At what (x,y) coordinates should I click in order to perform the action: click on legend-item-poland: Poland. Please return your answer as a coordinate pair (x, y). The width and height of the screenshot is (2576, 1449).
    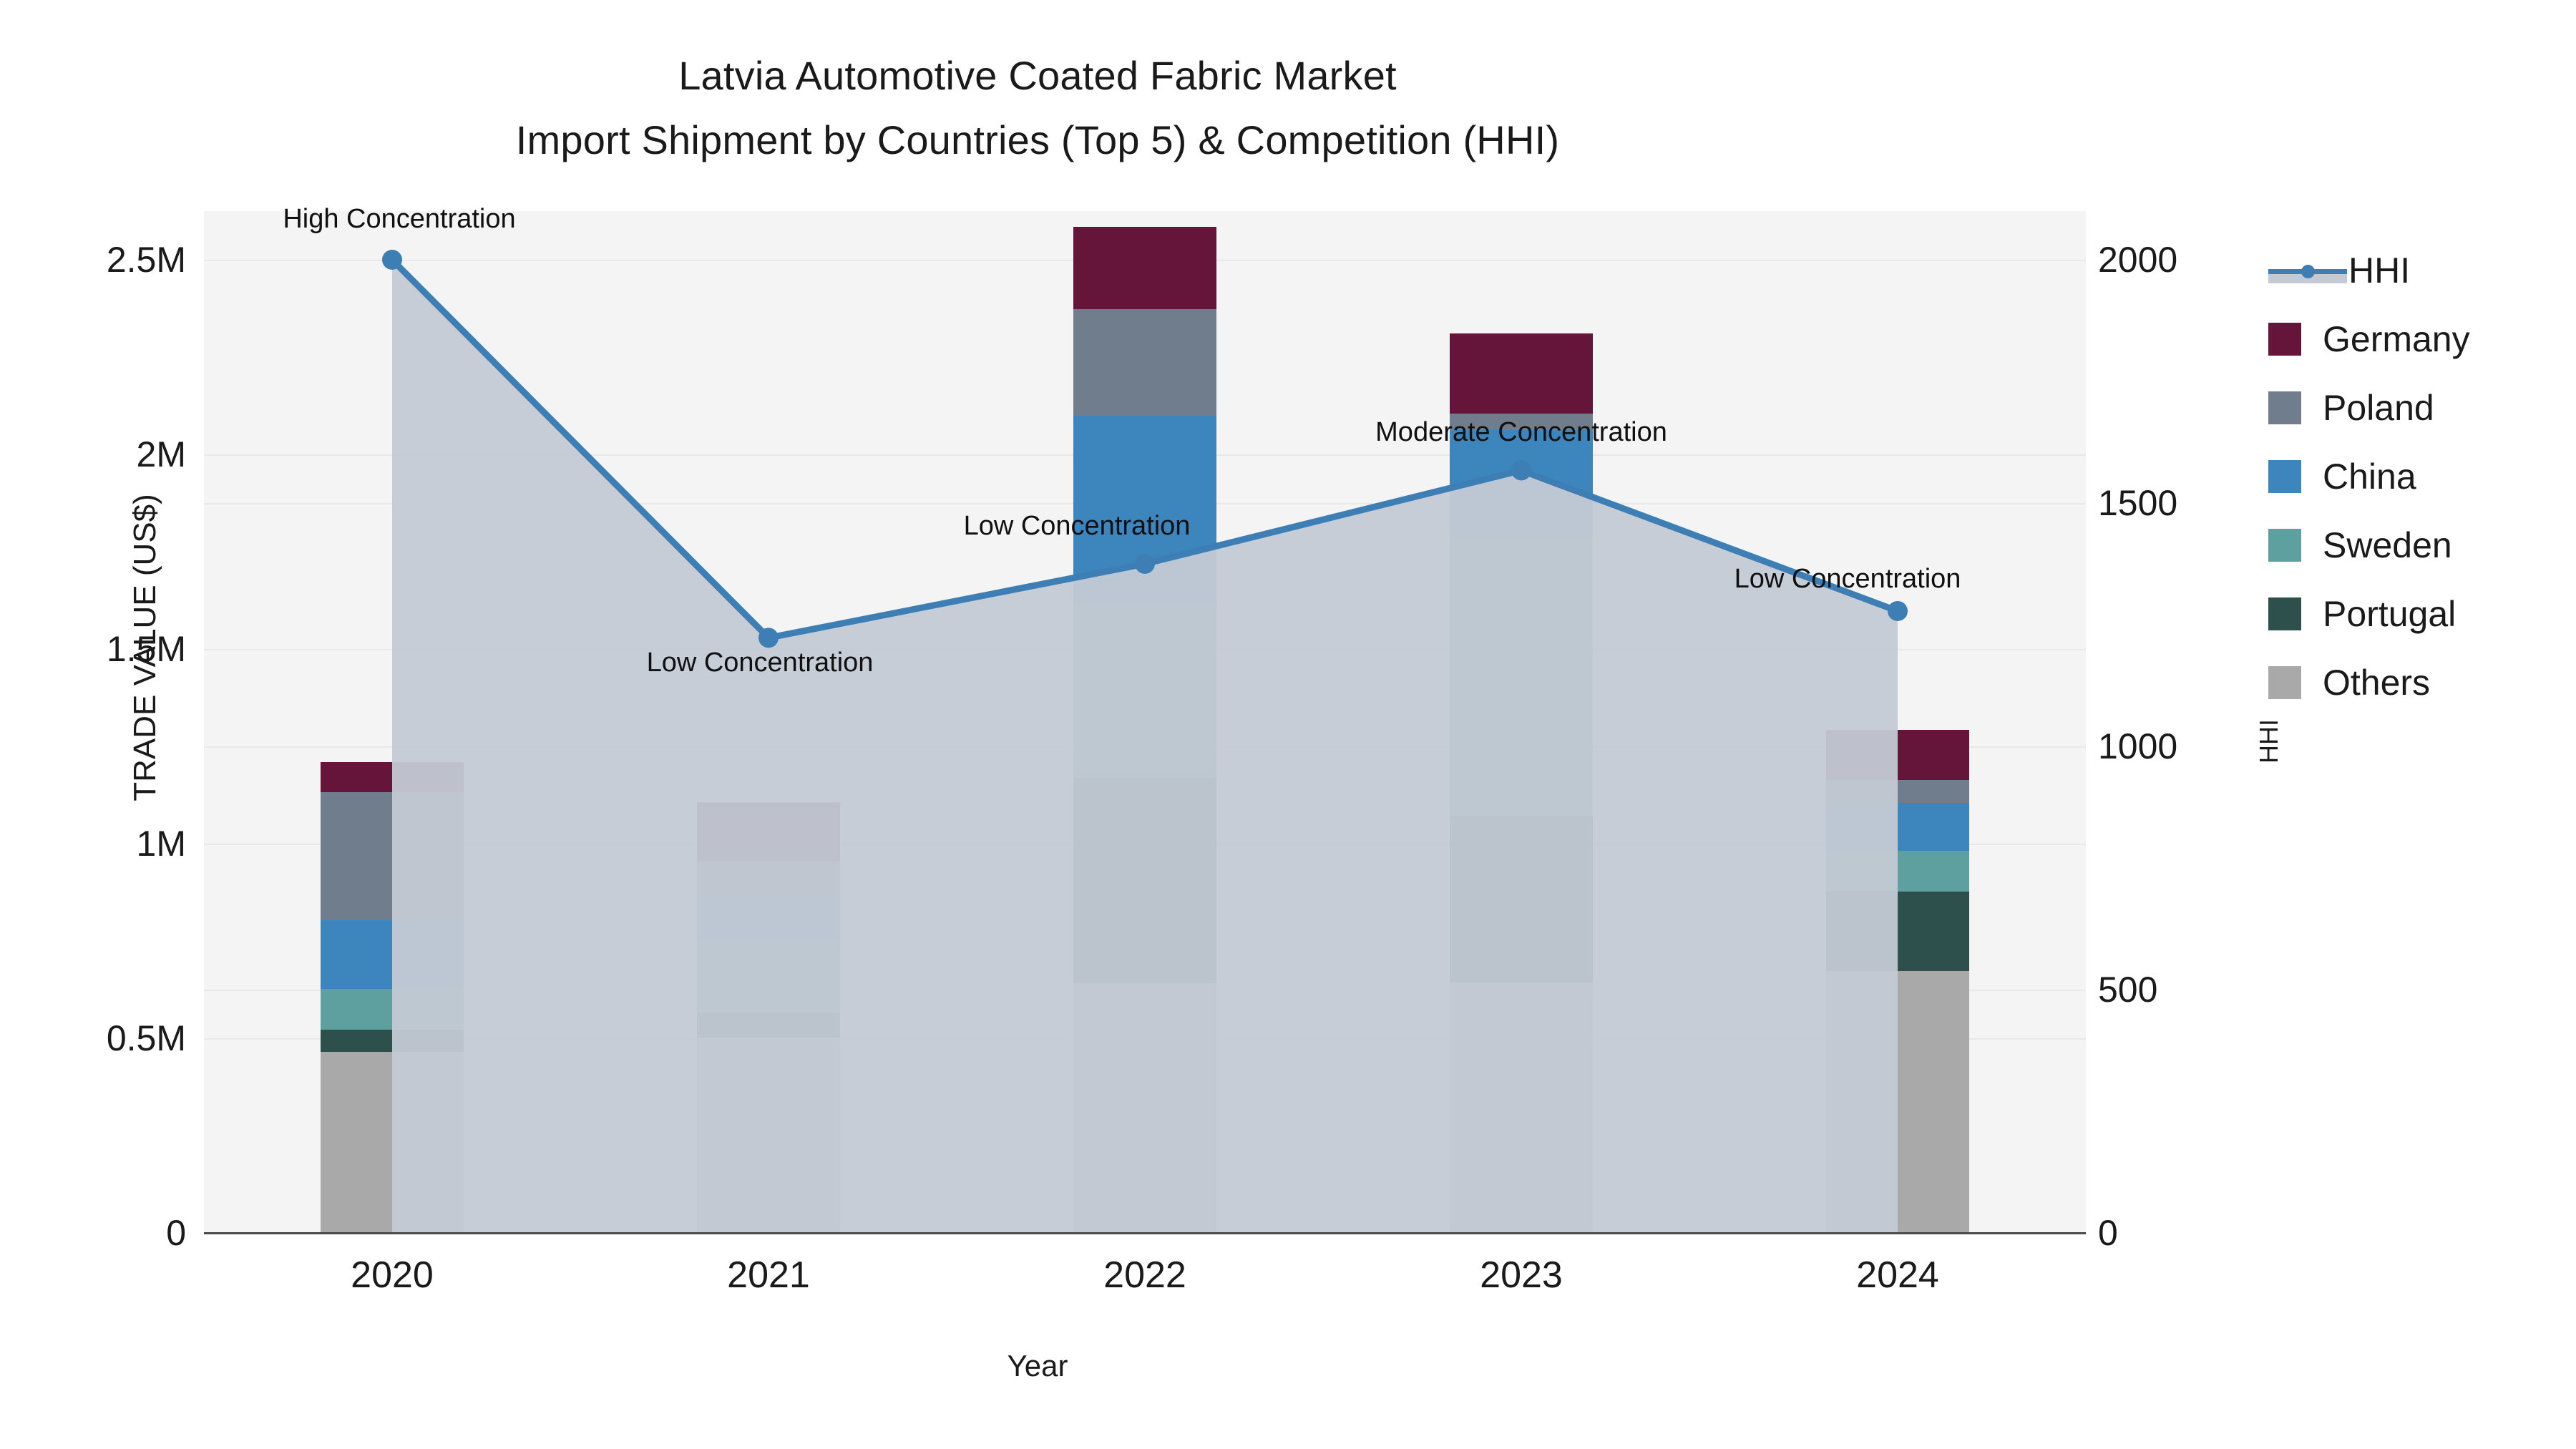
    Looking at the image, I should click on (2422, 408).